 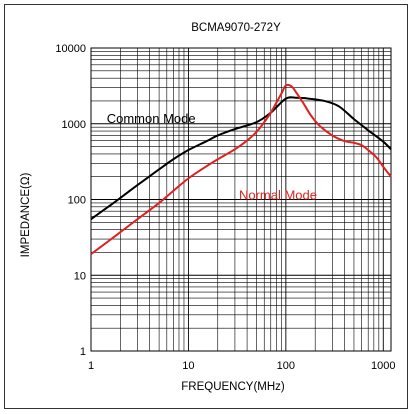 I want to click on y-tick-label: 100, so click(x=77, y=201).